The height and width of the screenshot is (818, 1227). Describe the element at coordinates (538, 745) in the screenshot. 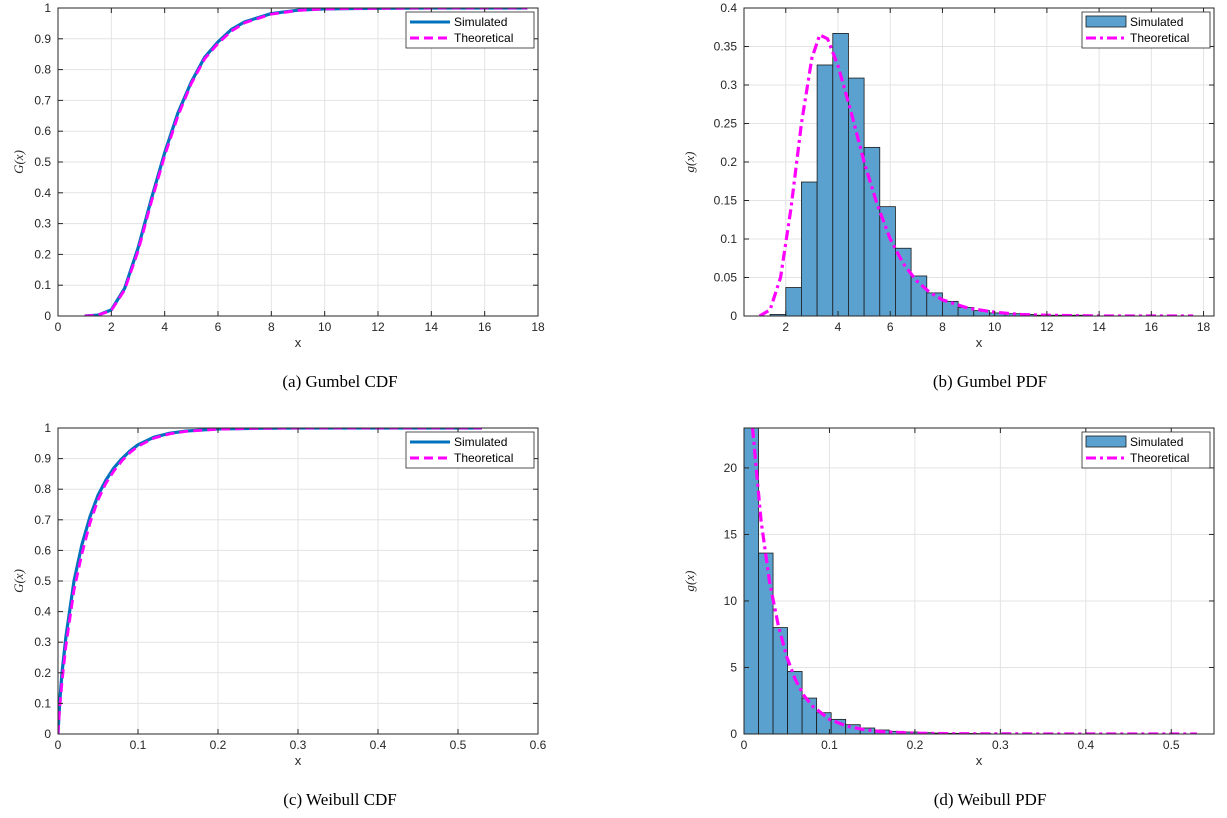

I see `x-tick-label: 0.6` at that location.